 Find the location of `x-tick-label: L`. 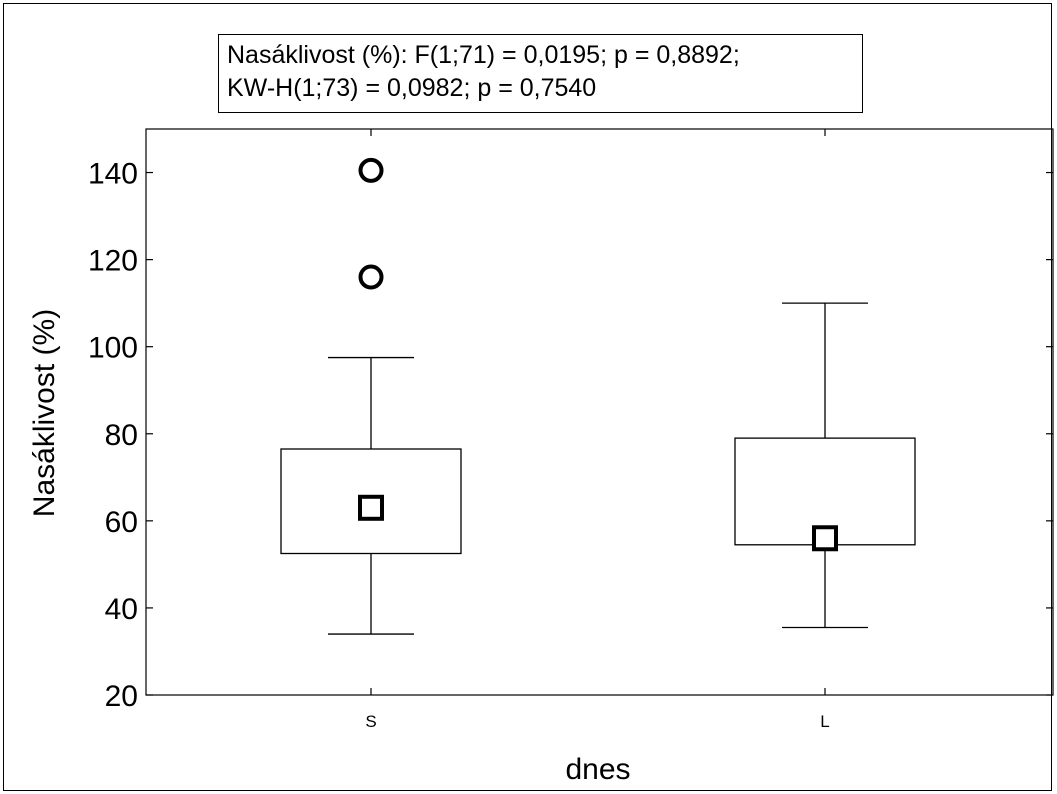

x-tick-label: L is located at coordinates (824, 721).